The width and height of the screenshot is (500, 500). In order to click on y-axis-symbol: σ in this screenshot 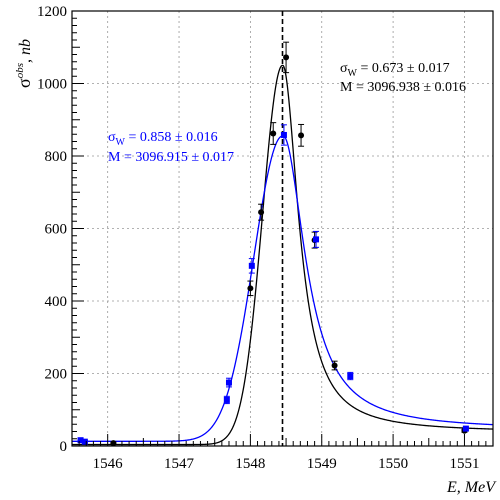, I will do `click(24, 83)`.